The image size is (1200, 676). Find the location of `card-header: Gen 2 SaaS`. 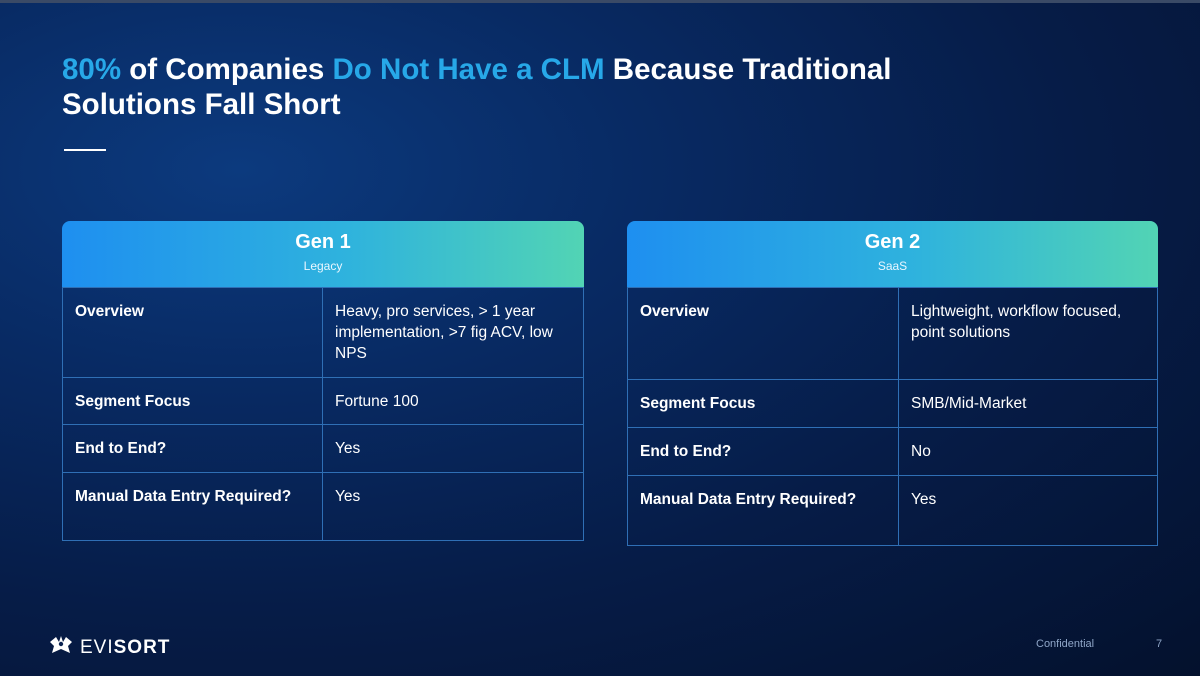

card-header: Gen 2 SaaS is located at coordinates (892, 254).